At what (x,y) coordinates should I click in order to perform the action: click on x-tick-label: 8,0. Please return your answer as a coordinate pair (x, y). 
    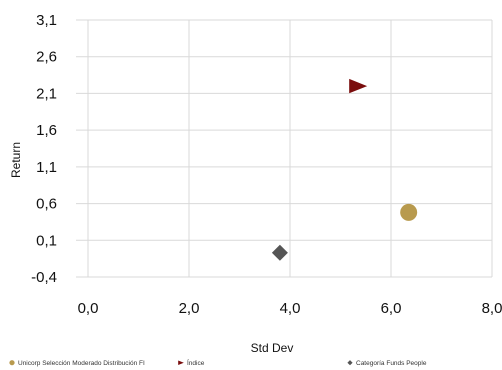
    Looking at the image, I should click on (492, 308).